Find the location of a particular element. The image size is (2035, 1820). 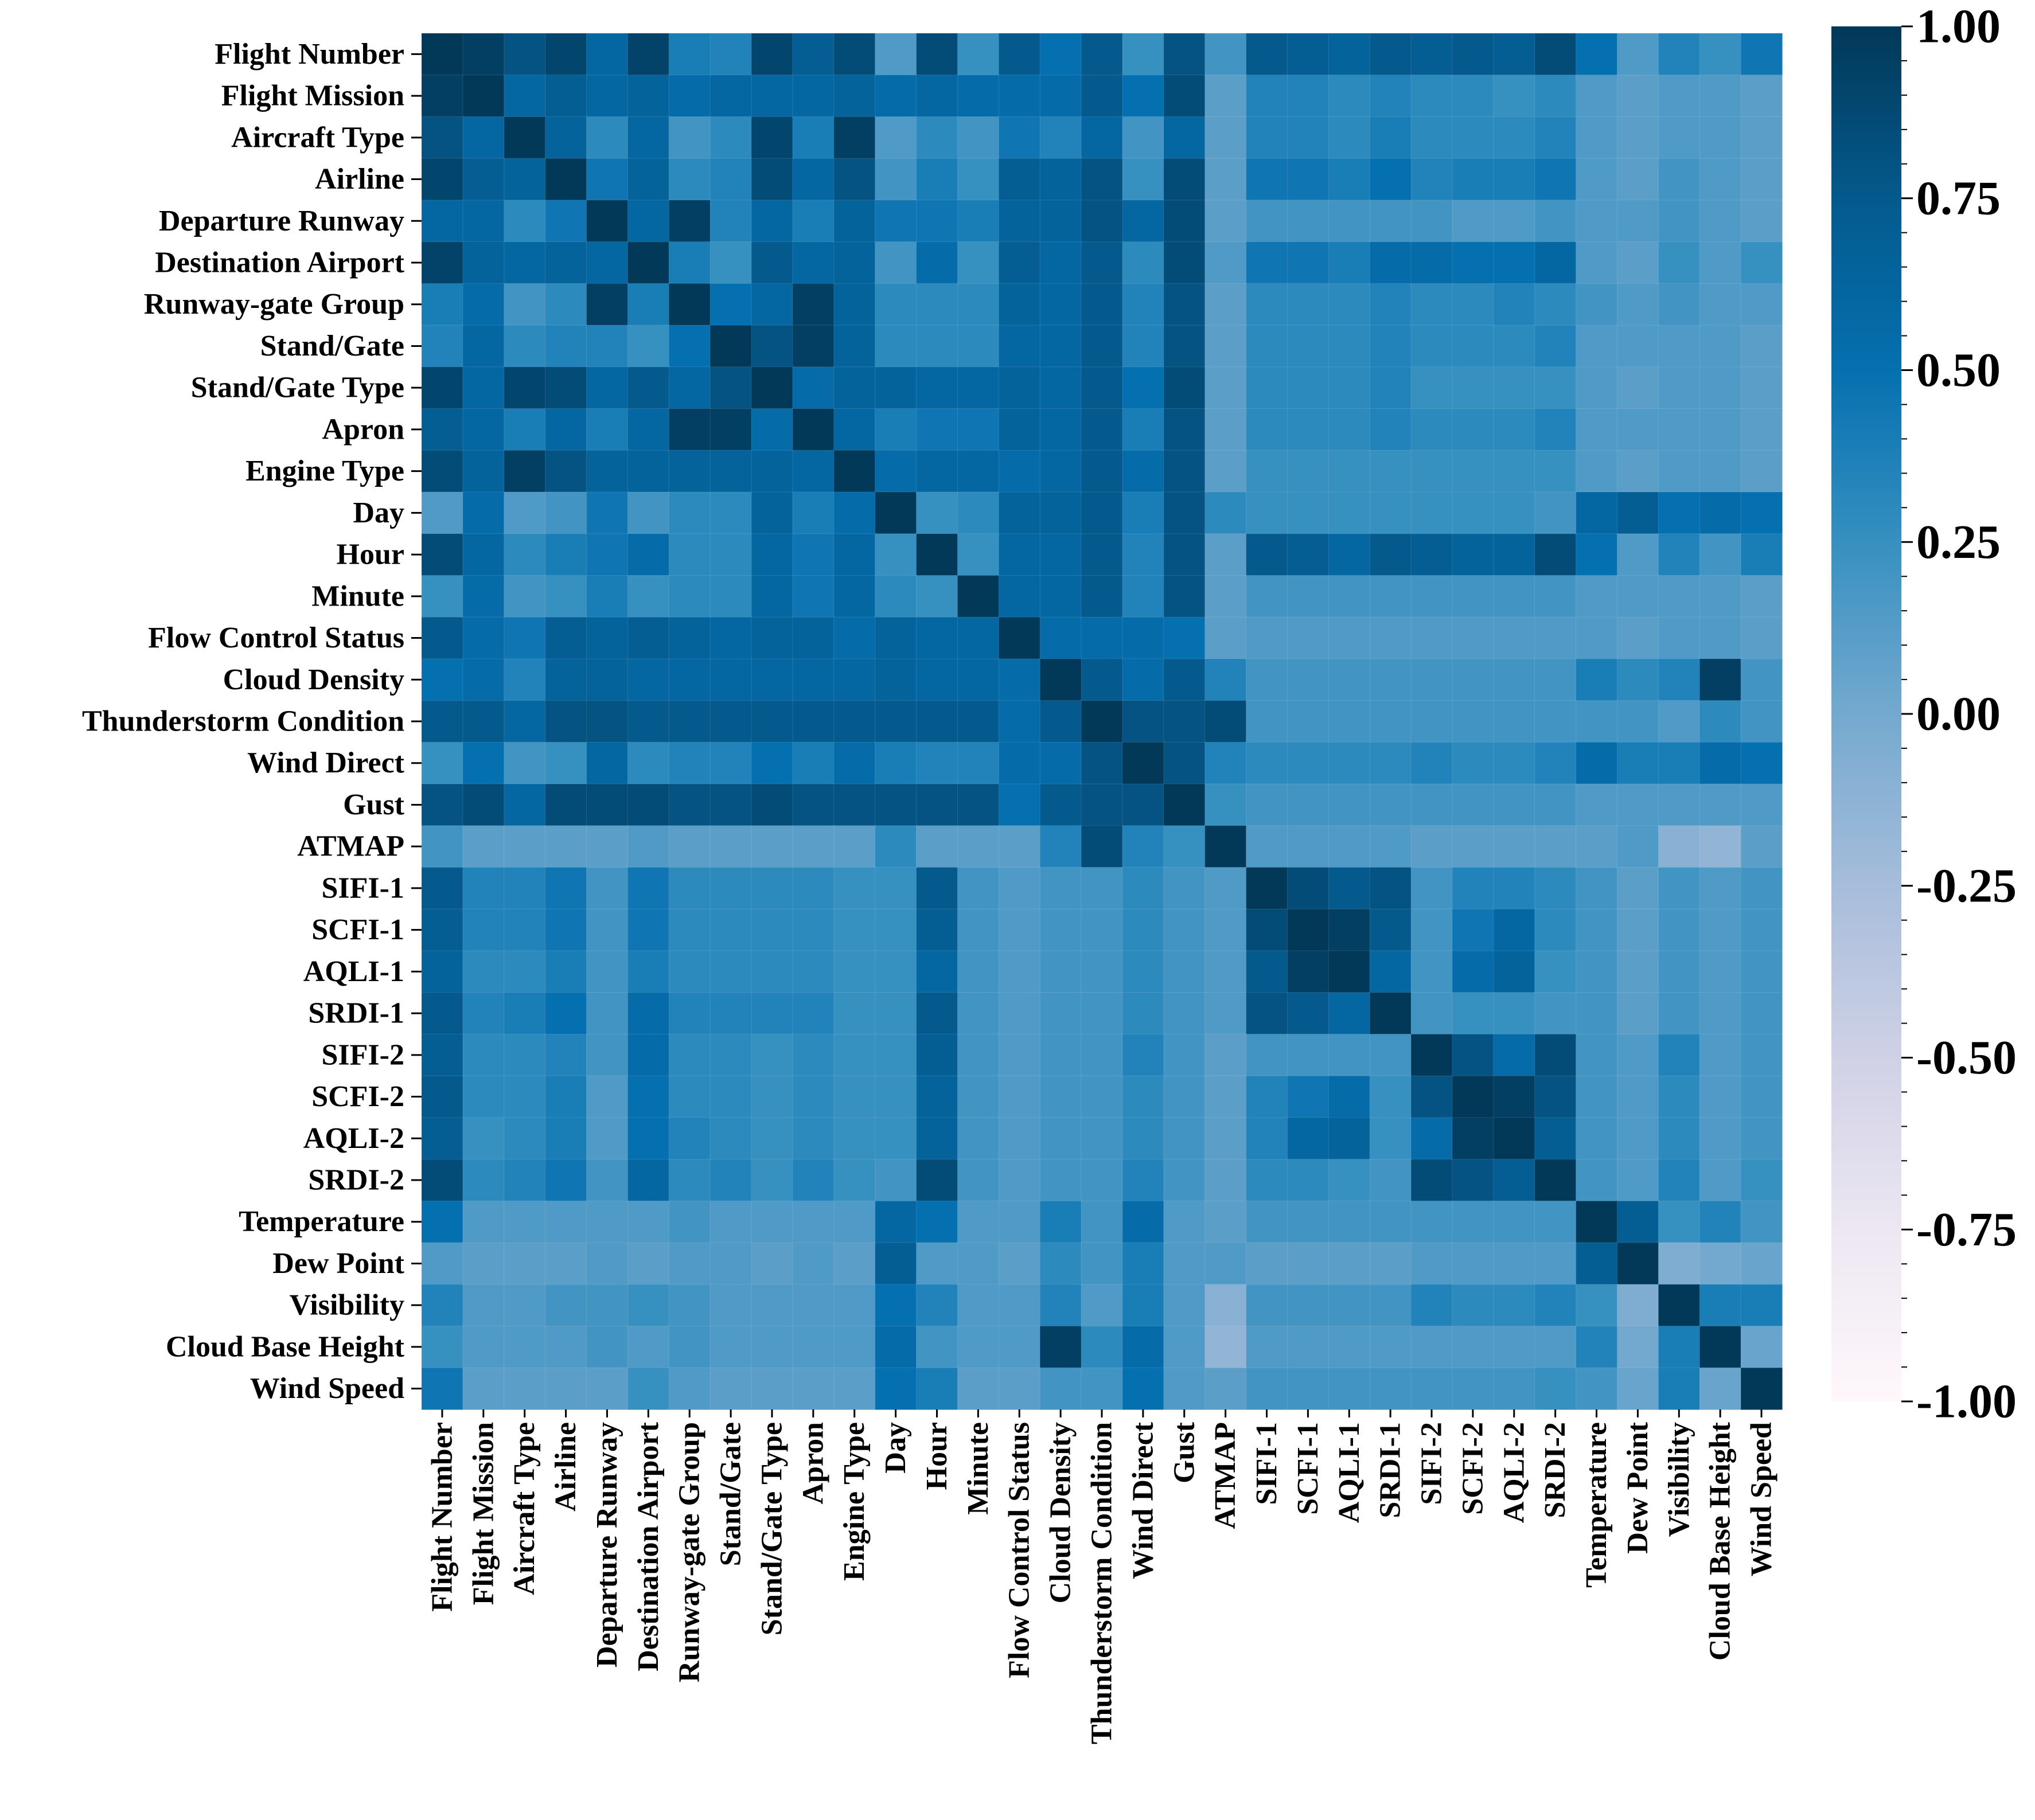

row-label: Temperature is located at coordinates (321, 1221).